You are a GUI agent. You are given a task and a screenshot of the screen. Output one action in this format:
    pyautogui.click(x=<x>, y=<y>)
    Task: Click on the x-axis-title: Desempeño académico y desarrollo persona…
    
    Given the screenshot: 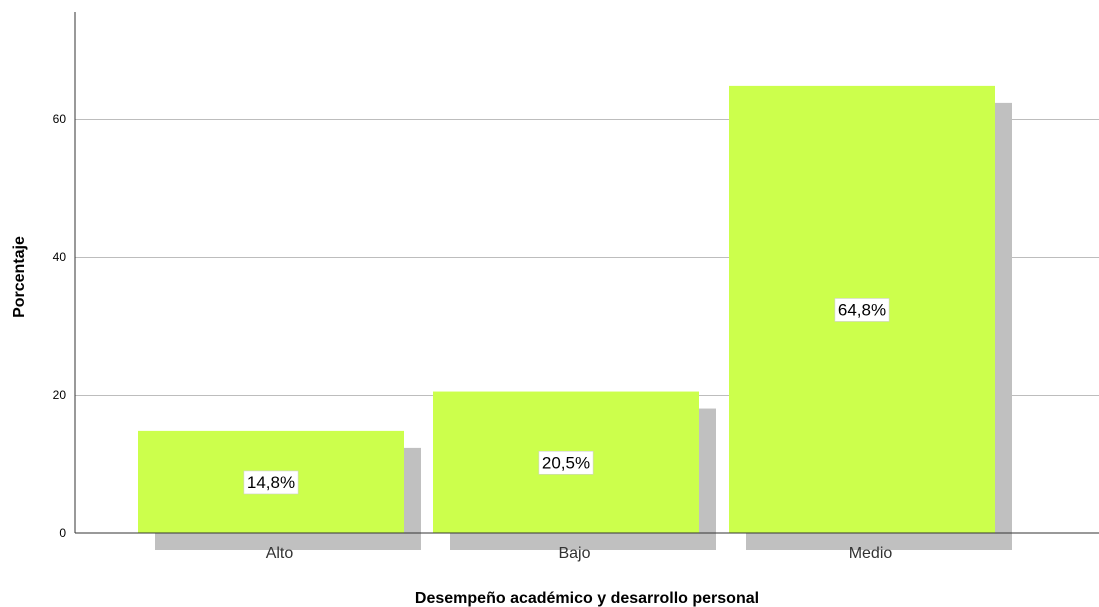 What is the action you would take?
    pyautogui.click(x=587, y=598)
    